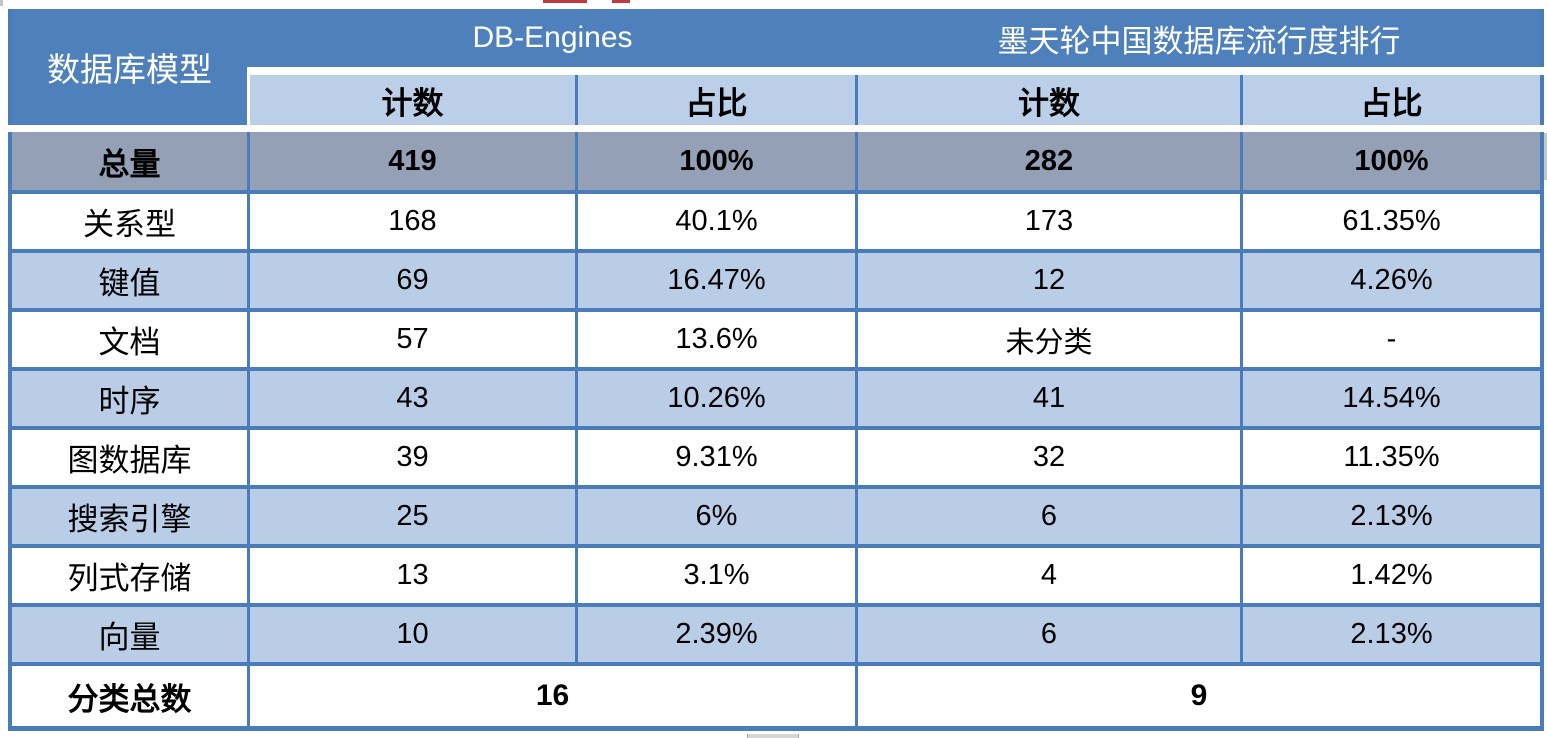 Image resolution: width=1547 pixels, height=738 pixels. I want to click on row-label: 分类总数, so click(129, 696).